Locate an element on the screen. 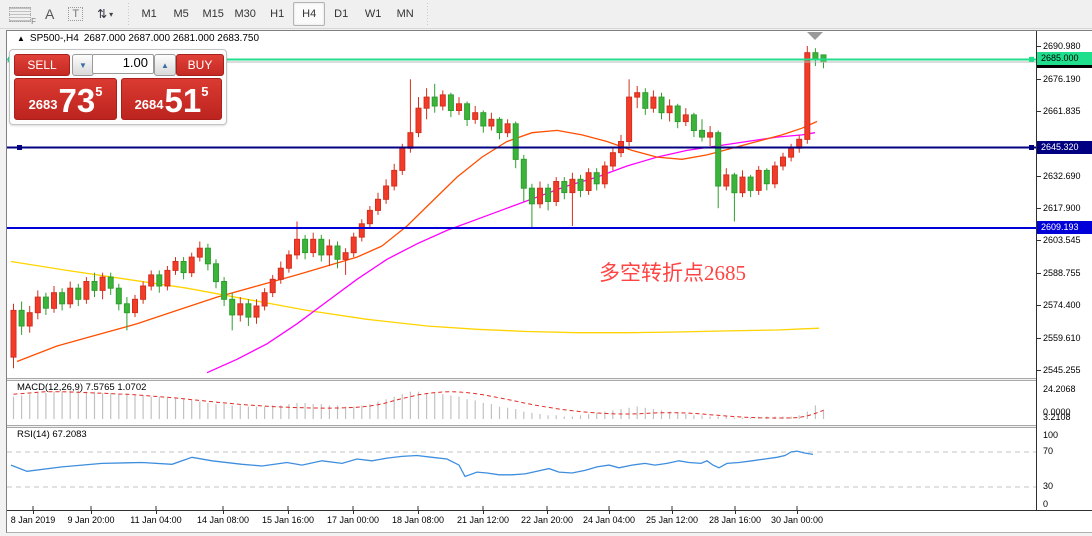 Image resolution: width=1092 pixels, height=536 pixels. buy-price-display: 2684 51 5 is located at coordinates (171, 99).